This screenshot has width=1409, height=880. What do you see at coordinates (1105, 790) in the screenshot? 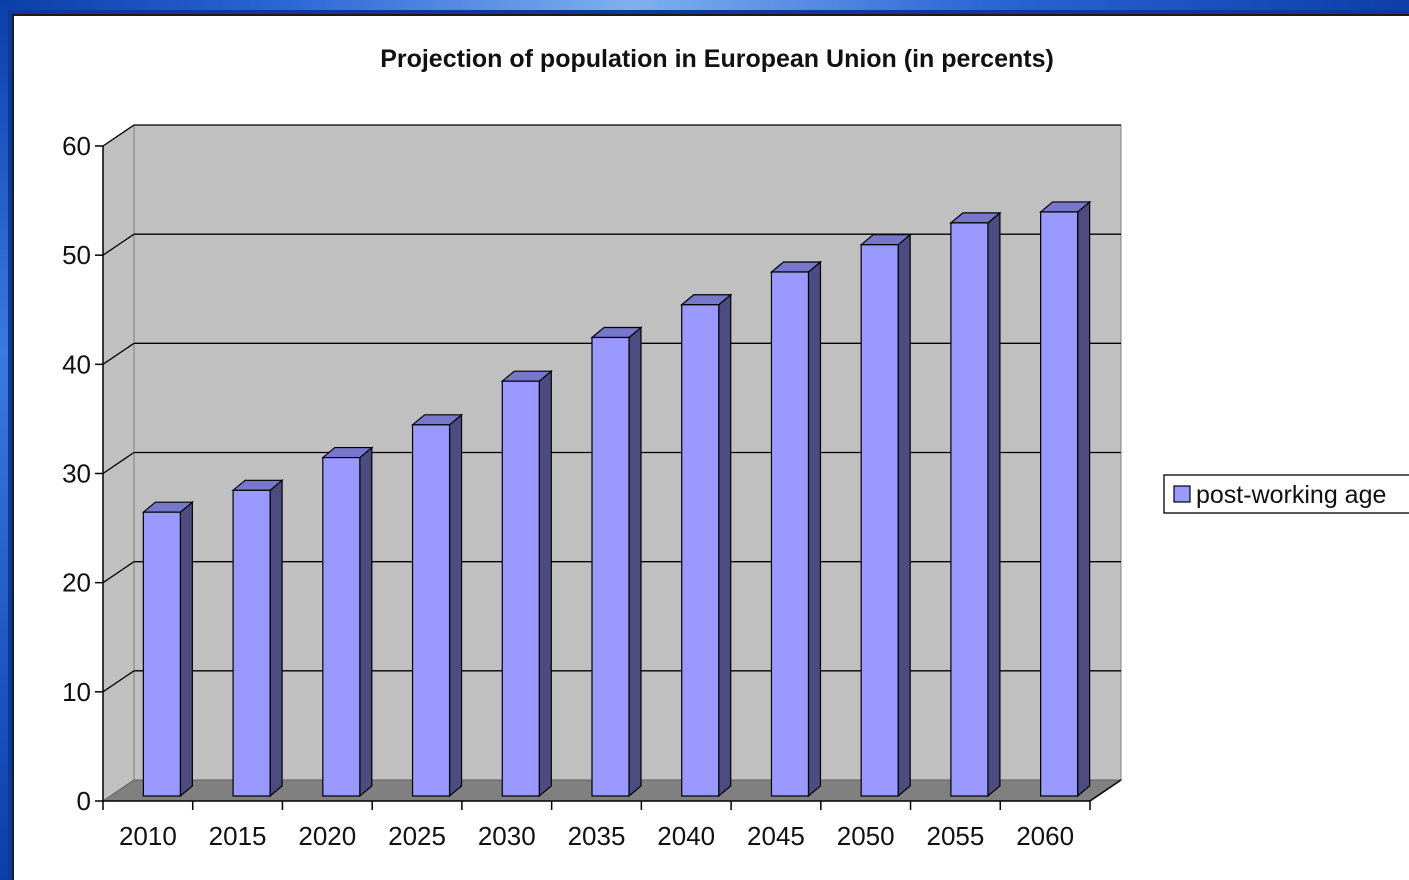
I see `x-axis-end` at bounding box center [1105, 790].